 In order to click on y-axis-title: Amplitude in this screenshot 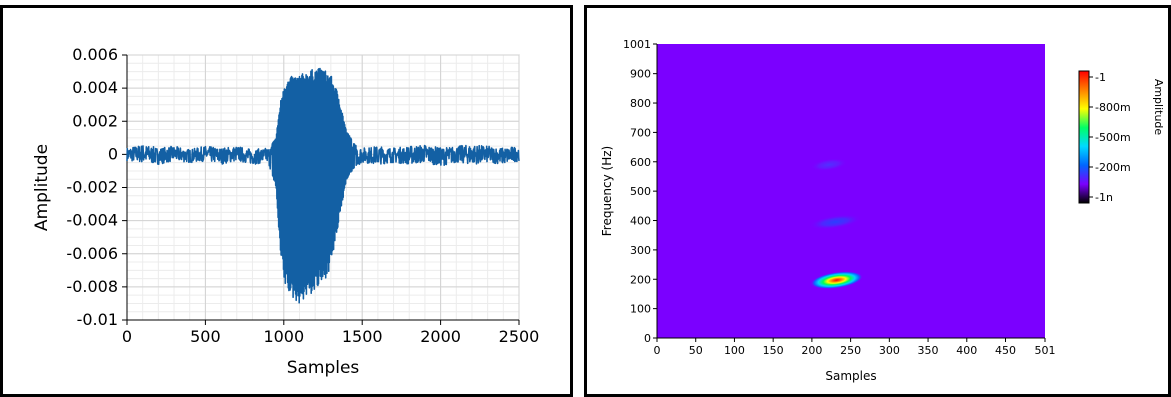, I will do `click(42, 187)`.